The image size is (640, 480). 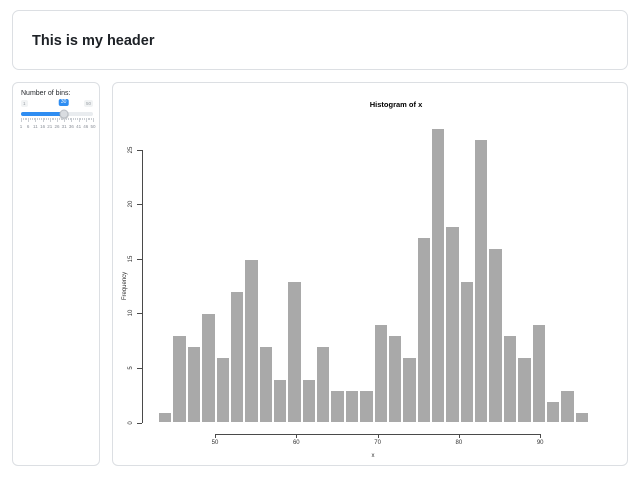 What do you see at coordinates (64, 126) in the screenshot?
I see `slider-grid-label: 31` at bounding box center [64, 126].